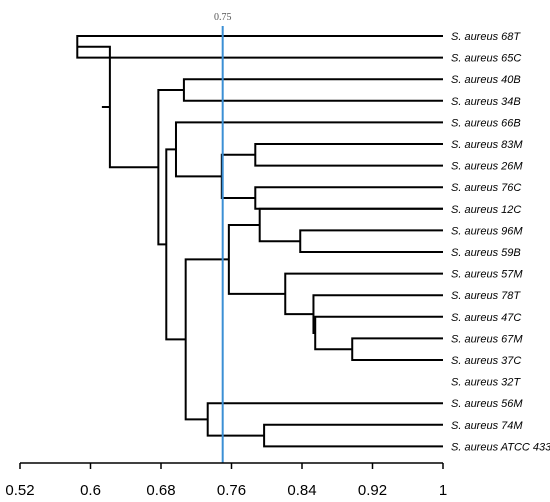 The width and height of the screenshot is (550, 502). What do you see at coordinates (487, 275) in the screenshot?
I see `leaf-label: S. aureus 57M` at bounding box center [487, 275].